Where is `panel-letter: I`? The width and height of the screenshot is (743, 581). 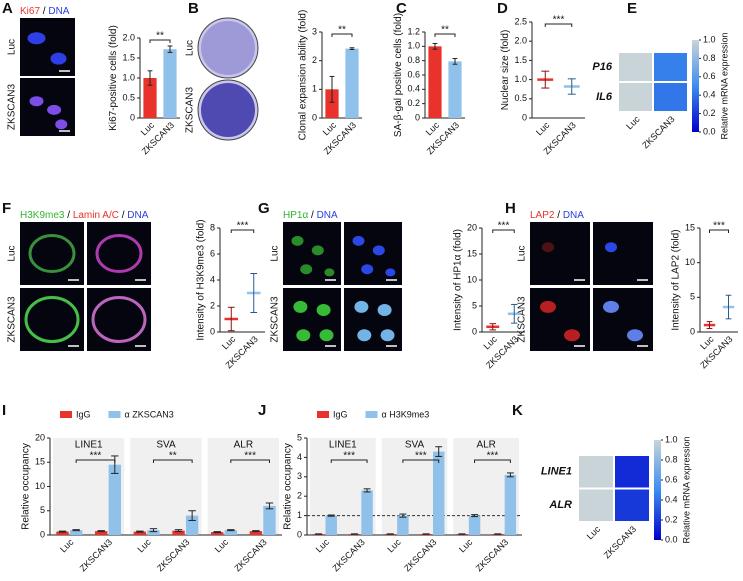
panel-letter: I is located at coordinates (4, 410).